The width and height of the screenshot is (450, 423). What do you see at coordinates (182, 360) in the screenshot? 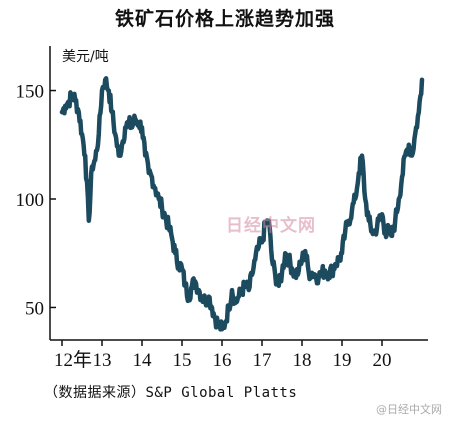
I see `x-tick-label: 15` at bounding box center [182, 360].